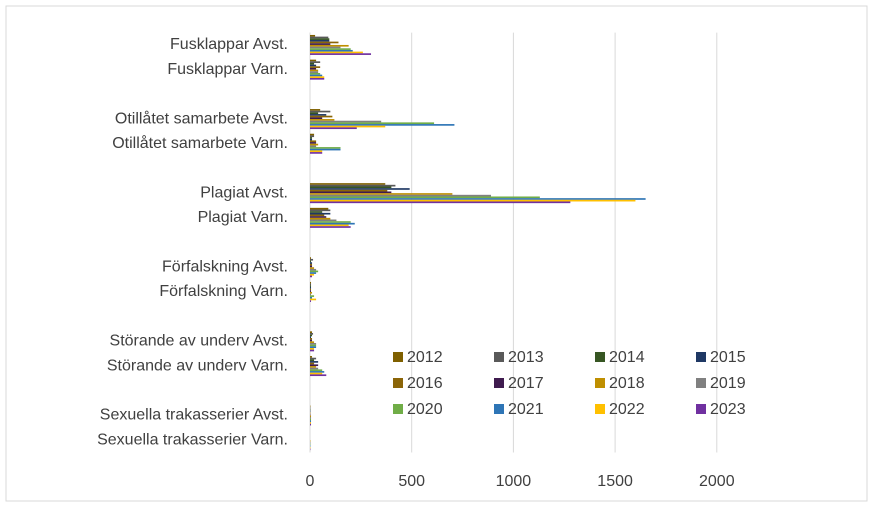  What do you see at coordinates (728, 383) in the screenshot?
I see `legend-label: 2019` at bounding box center [728, 383].